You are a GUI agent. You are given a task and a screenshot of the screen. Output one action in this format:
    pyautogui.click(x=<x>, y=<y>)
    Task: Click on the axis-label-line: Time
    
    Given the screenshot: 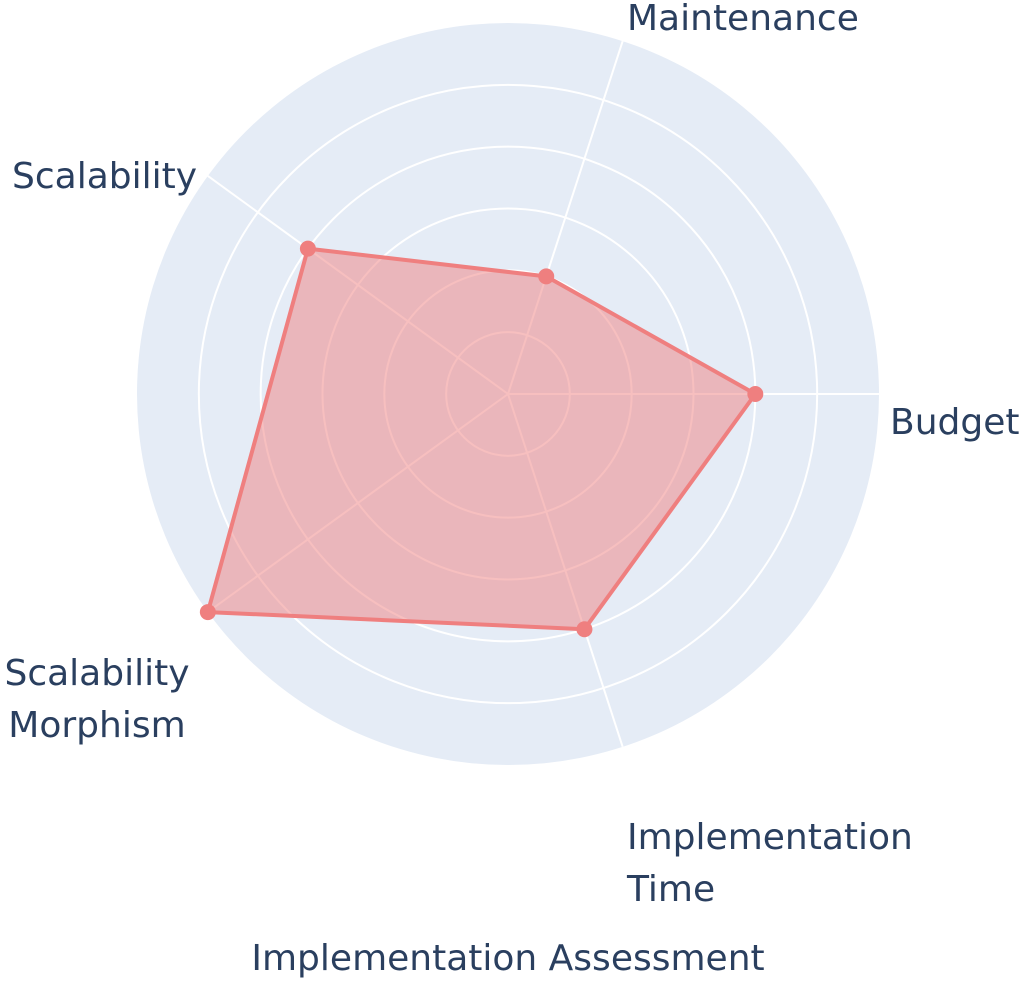 What is the action you would take?
    pyautogui.click(x=670, y=889)
    